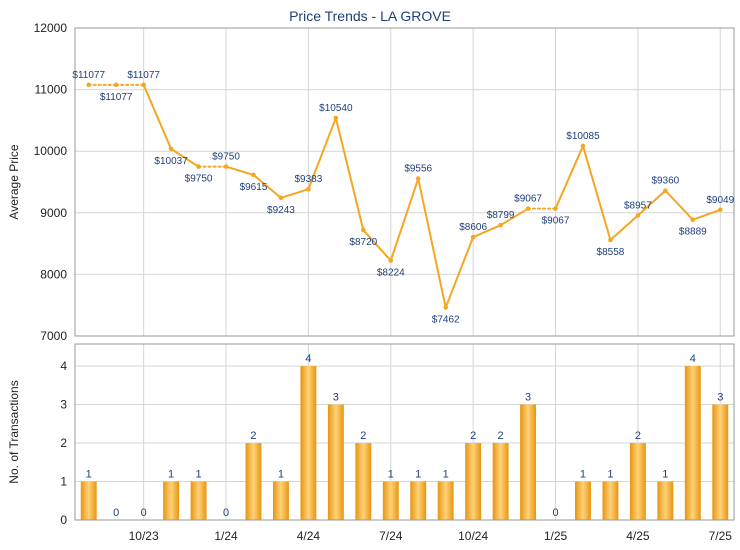 The image size is (740, 550). Describe the element at coordinates (638, 205) in the screenshot. I see `price-data-label: $8957` at that location.